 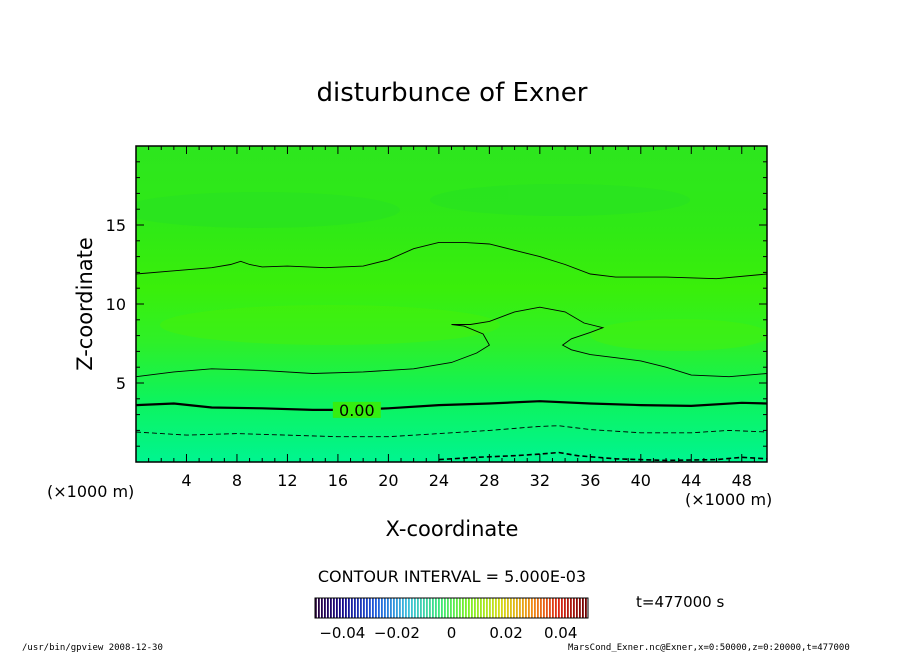 I want to click on colorbar, so click(x=451, y=608).